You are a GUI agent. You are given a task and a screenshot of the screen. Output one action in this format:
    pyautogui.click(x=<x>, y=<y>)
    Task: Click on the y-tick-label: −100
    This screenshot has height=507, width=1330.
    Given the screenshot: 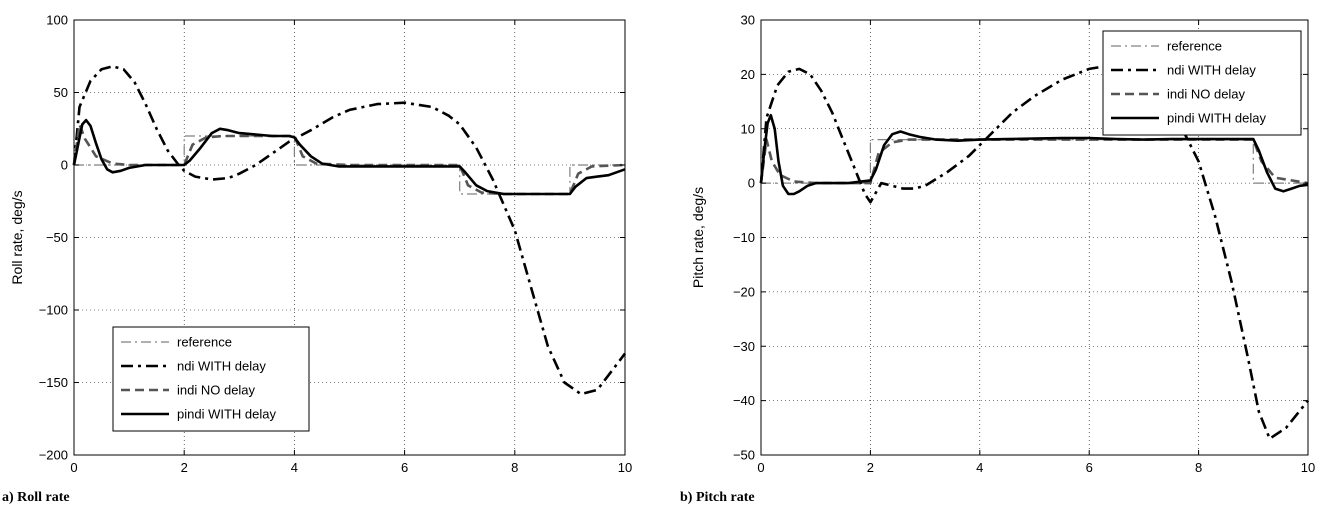 What is the action you would take?
    pyautogui.click(x=53, y=310)
    